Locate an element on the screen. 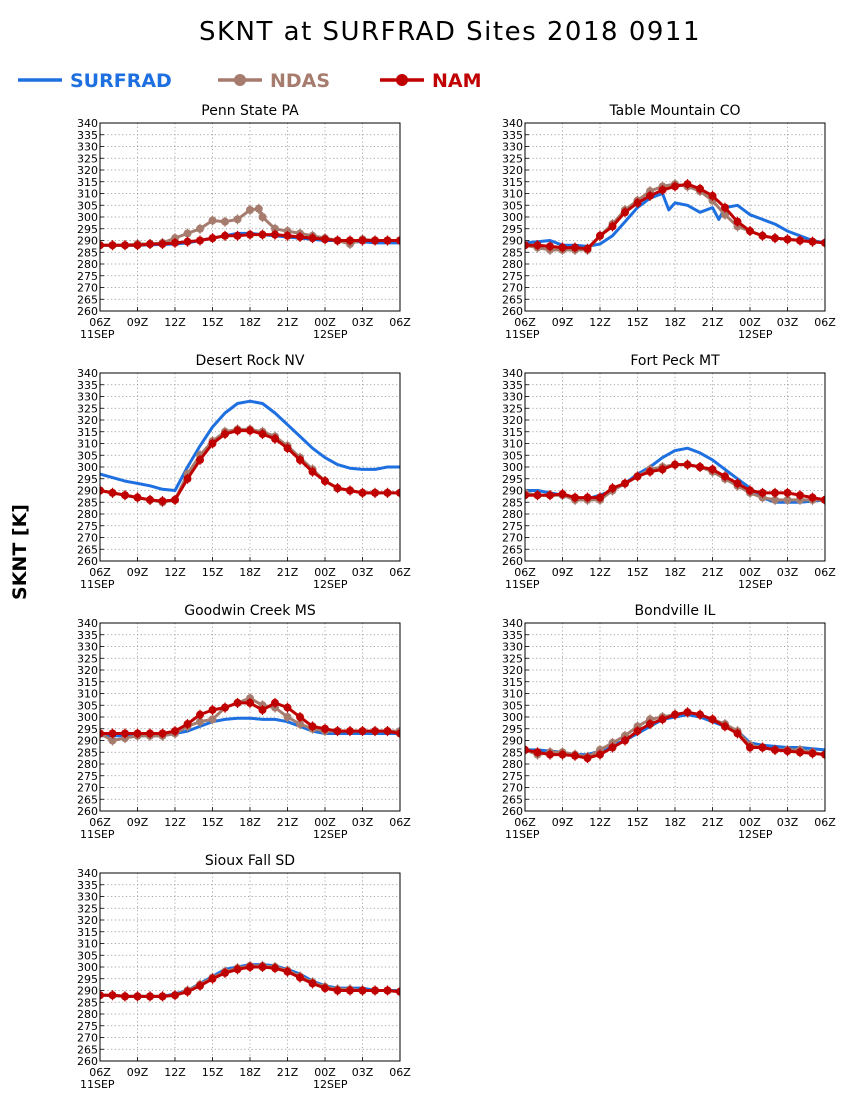 Image resolution: width=850 pixels, height=1105 pixels. series-line-surfrad is located at coordinates (675, 220).